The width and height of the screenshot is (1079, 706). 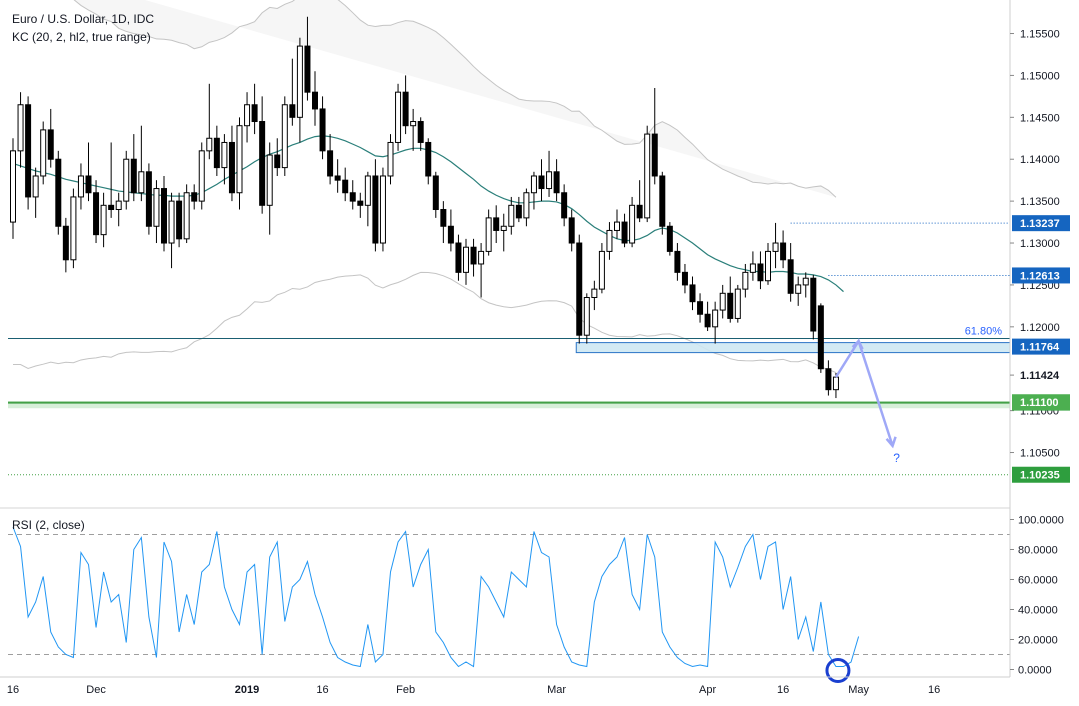 I want to click on price-tick-label: 1.13000, so click(x=1040, y=244).